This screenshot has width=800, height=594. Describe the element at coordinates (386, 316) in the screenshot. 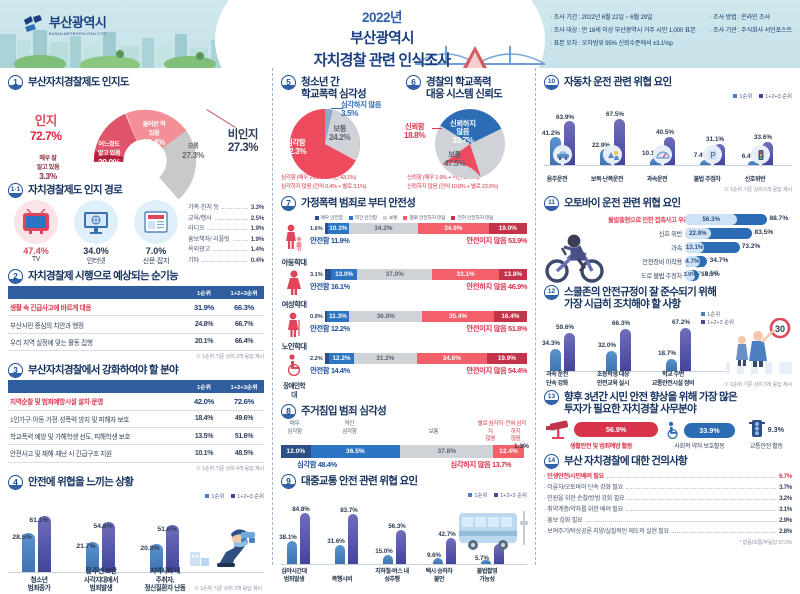

I see `seg-neutral: 36.0%` at that location.